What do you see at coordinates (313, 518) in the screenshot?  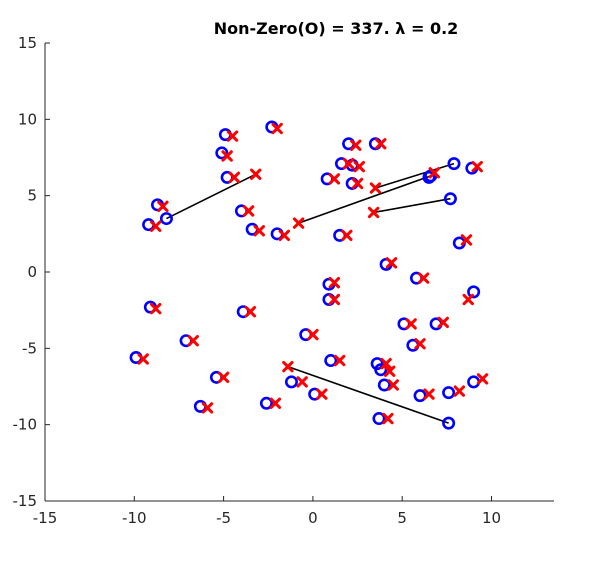 I see `x-tick-label: 0` at bounding box center [313, 518].